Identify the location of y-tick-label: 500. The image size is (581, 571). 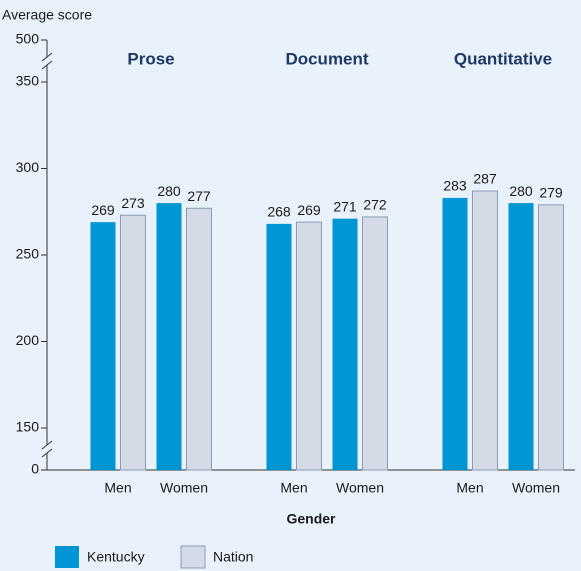
(28, 39).